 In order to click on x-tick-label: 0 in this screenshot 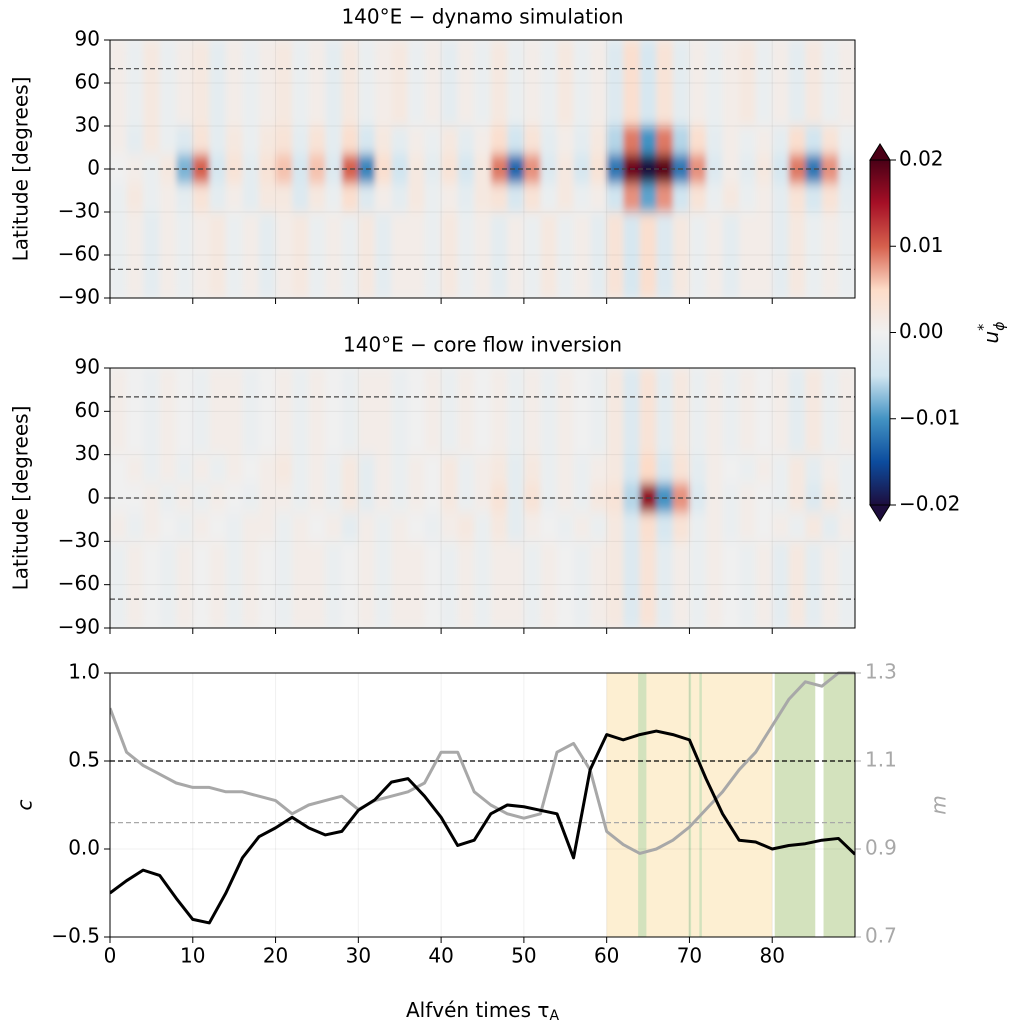, I will do `click(110, 956)`.